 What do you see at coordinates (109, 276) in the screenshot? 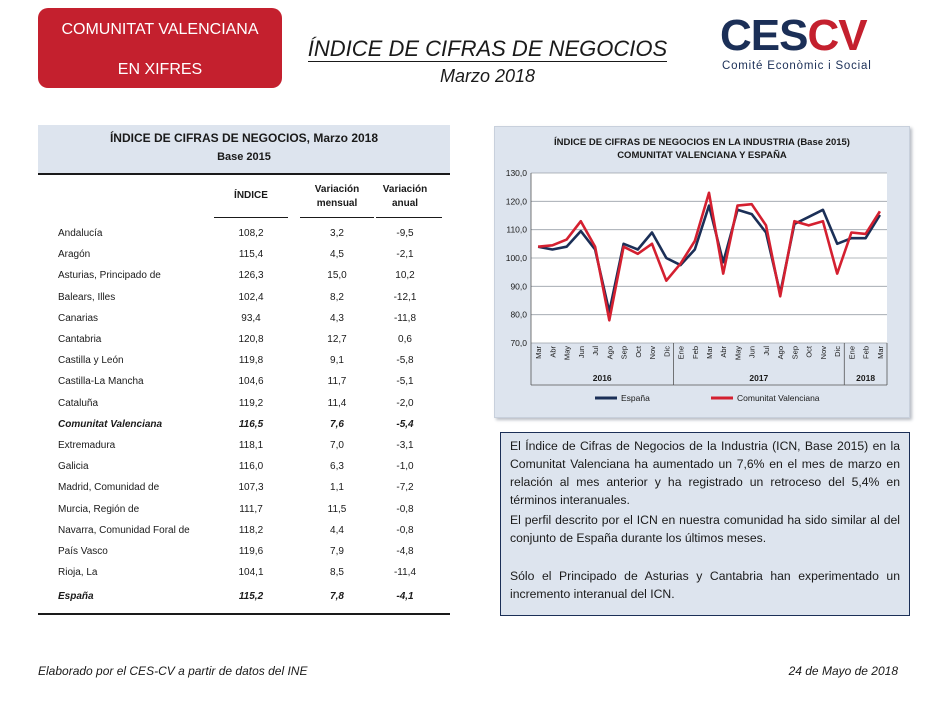
I see `region-cell: Asturias, Principado de` at bounding box center [109, 276].